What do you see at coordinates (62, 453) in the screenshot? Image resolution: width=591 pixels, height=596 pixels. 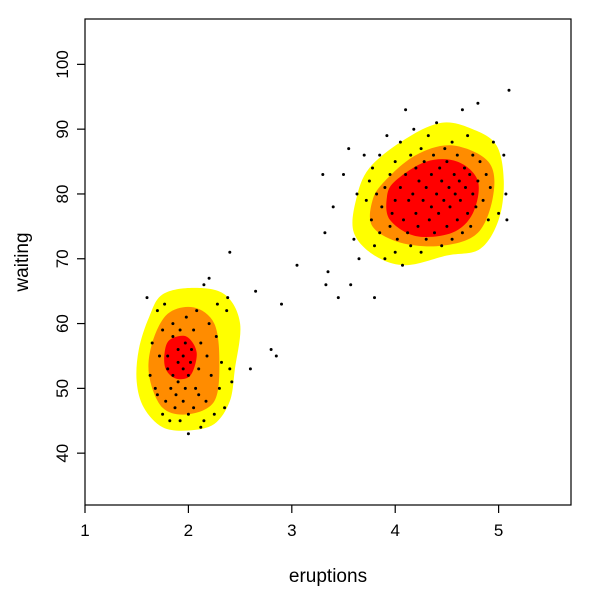 I see `y-tick-label: 40` at bounding box center [62, 453].